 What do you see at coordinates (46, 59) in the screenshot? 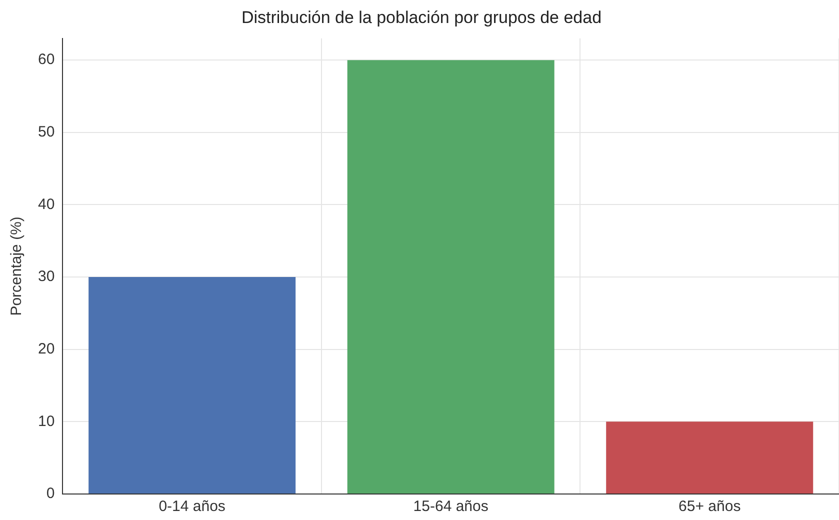
I see `y-tick-label: 60` at bounding box center [46, 59].